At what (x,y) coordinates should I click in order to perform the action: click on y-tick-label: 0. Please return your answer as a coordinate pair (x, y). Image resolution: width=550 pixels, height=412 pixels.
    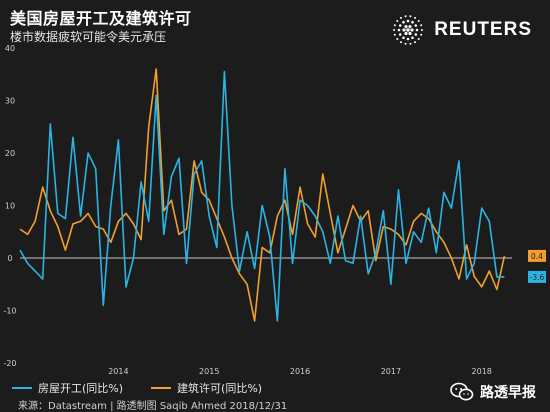
    Looking at the image, I should click on (9, 258).